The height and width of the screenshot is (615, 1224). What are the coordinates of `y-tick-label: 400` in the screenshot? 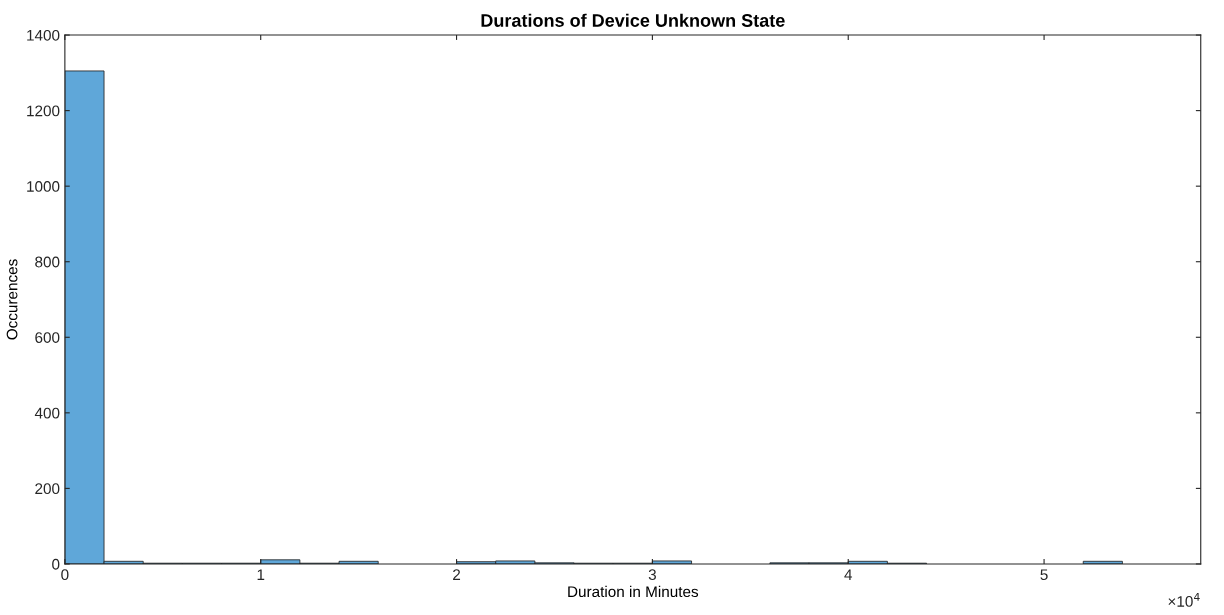 It's located at (47, 413).